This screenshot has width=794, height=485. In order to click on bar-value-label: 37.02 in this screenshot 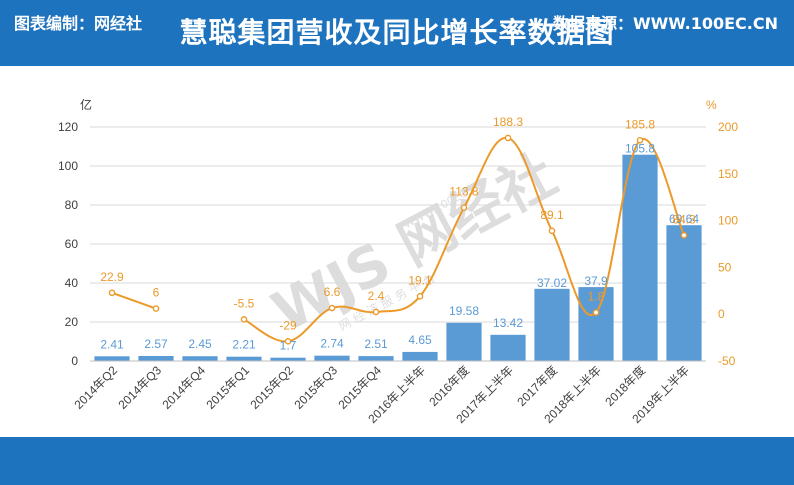, I will do `click(552, 283)`.